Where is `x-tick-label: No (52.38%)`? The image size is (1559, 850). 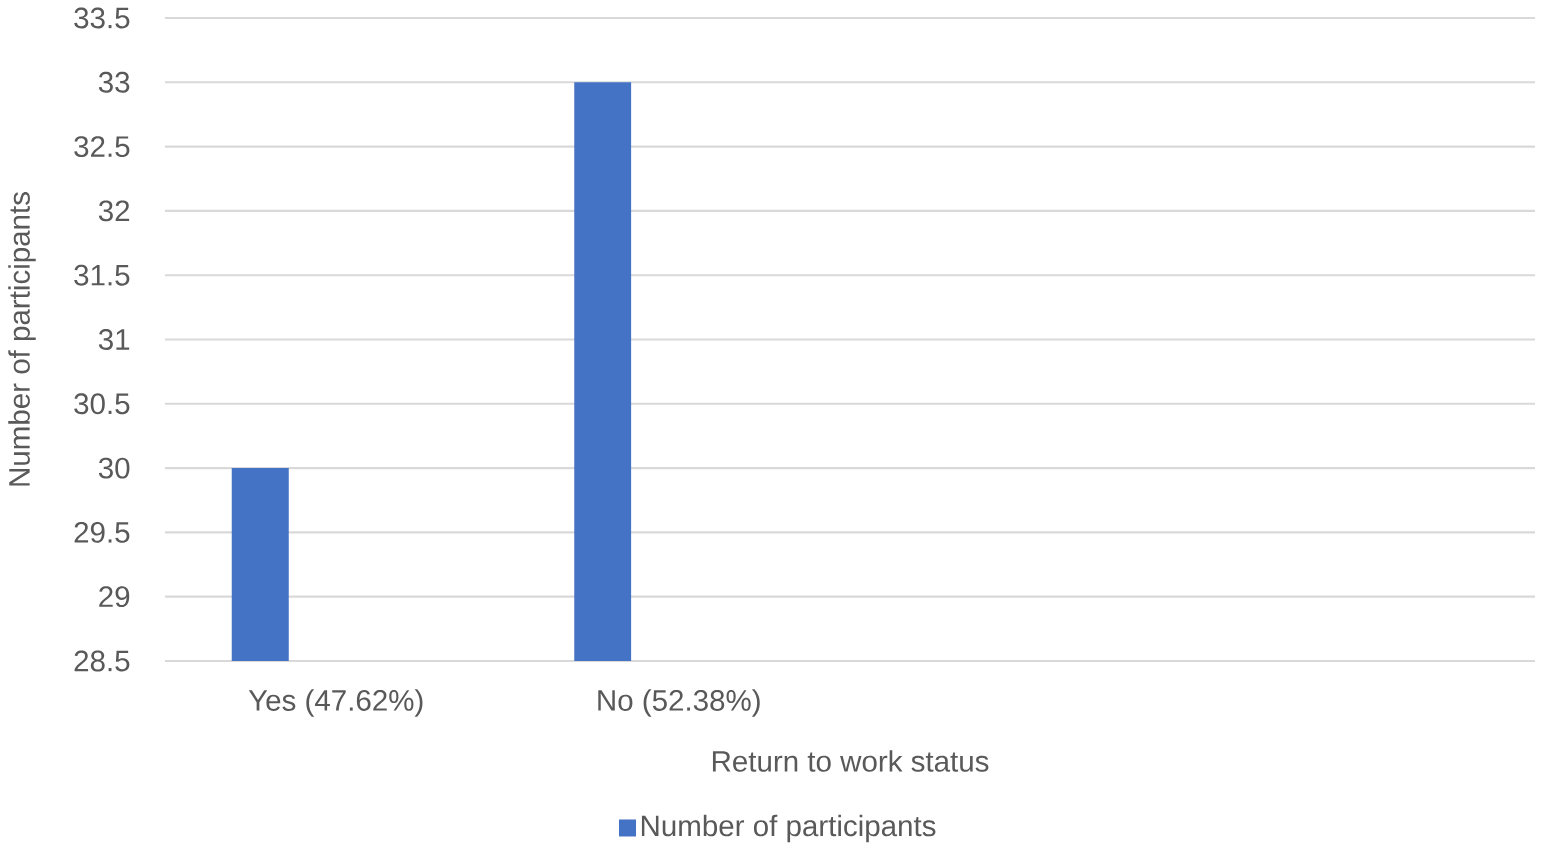 x-tick-label: No (52.38%) is located at coordinates (679, 703).